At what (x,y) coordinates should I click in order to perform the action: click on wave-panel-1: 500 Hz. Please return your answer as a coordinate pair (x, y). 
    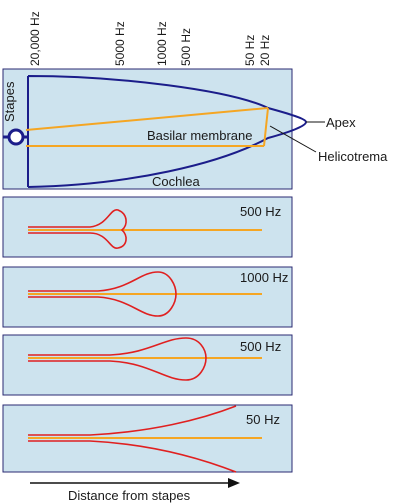
    Looking at the image, I should click on (147, 227).